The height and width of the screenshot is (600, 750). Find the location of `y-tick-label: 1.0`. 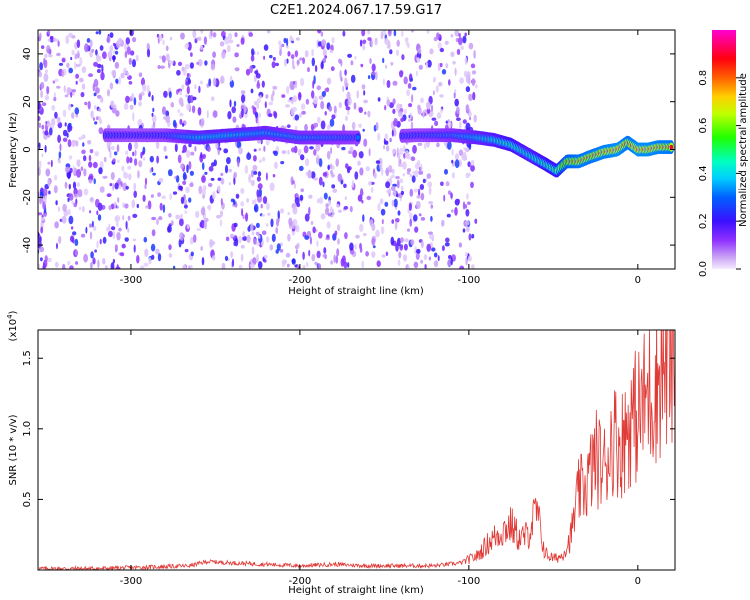

y-tick-label: 1.0 is located at coordinates (27, 429).